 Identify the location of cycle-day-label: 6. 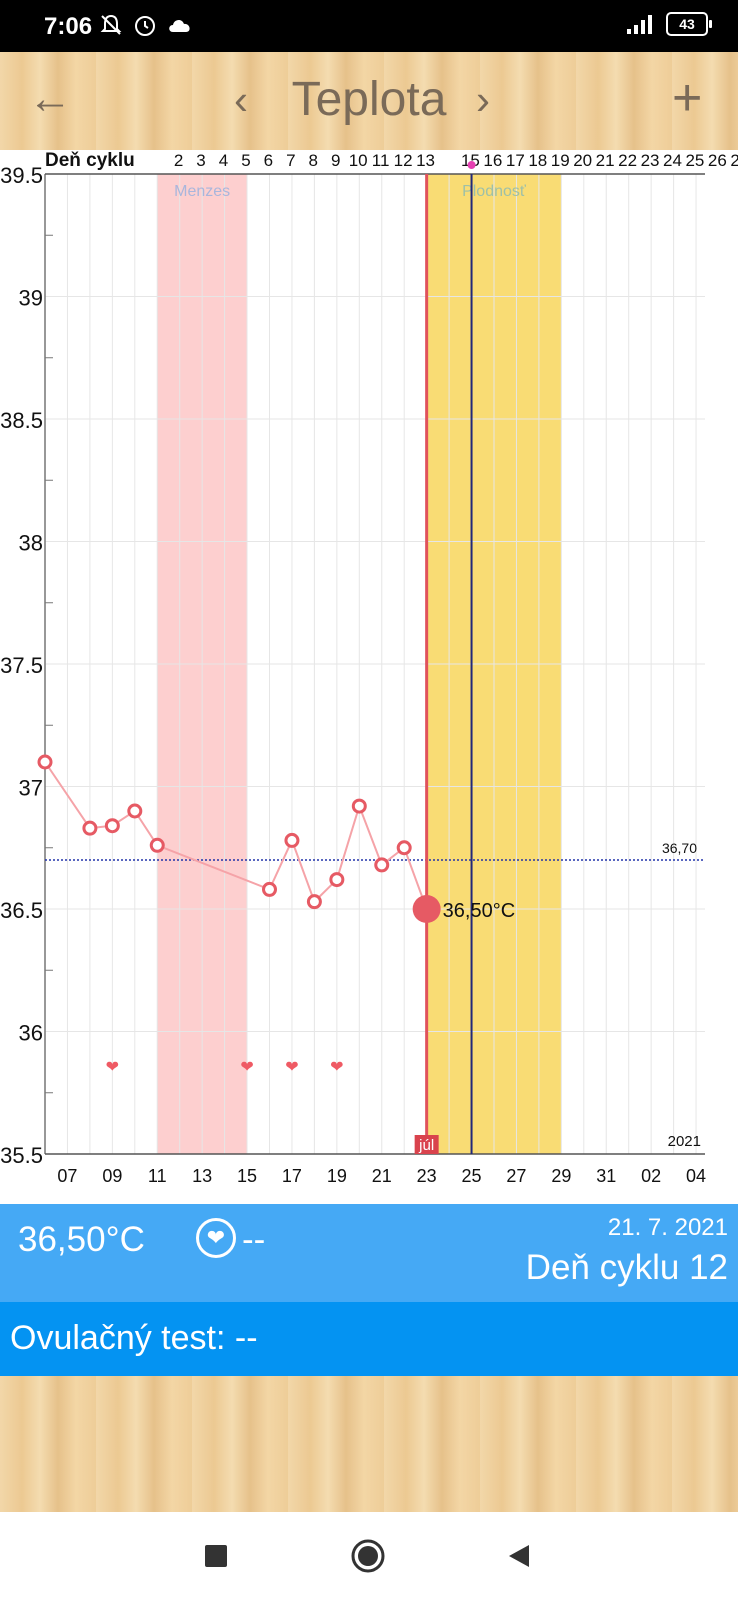
(268, 160).